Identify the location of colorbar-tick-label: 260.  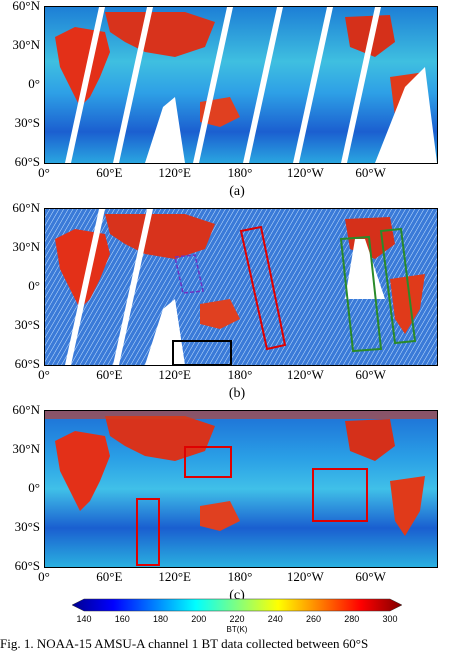
(313, 619).